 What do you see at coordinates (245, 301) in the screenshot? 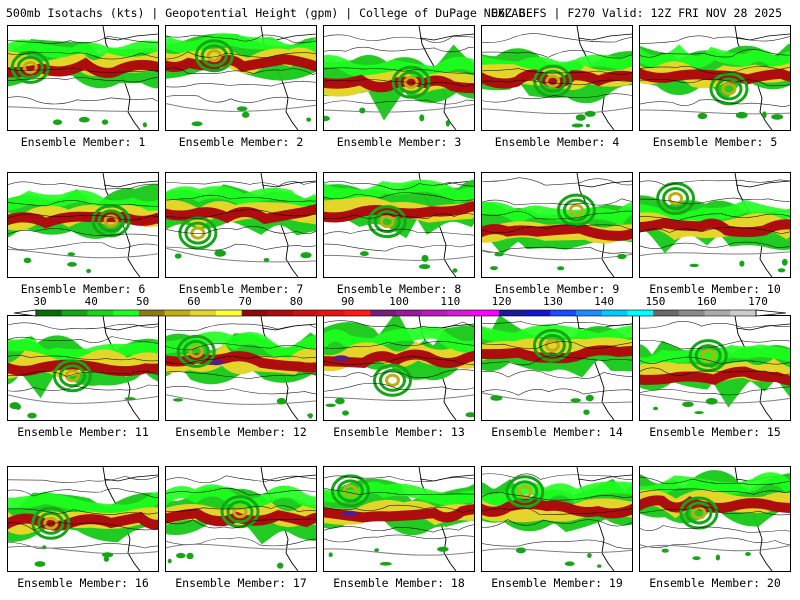
I see `colorbar-tick-label: 70` at bounding box center [245, 301].